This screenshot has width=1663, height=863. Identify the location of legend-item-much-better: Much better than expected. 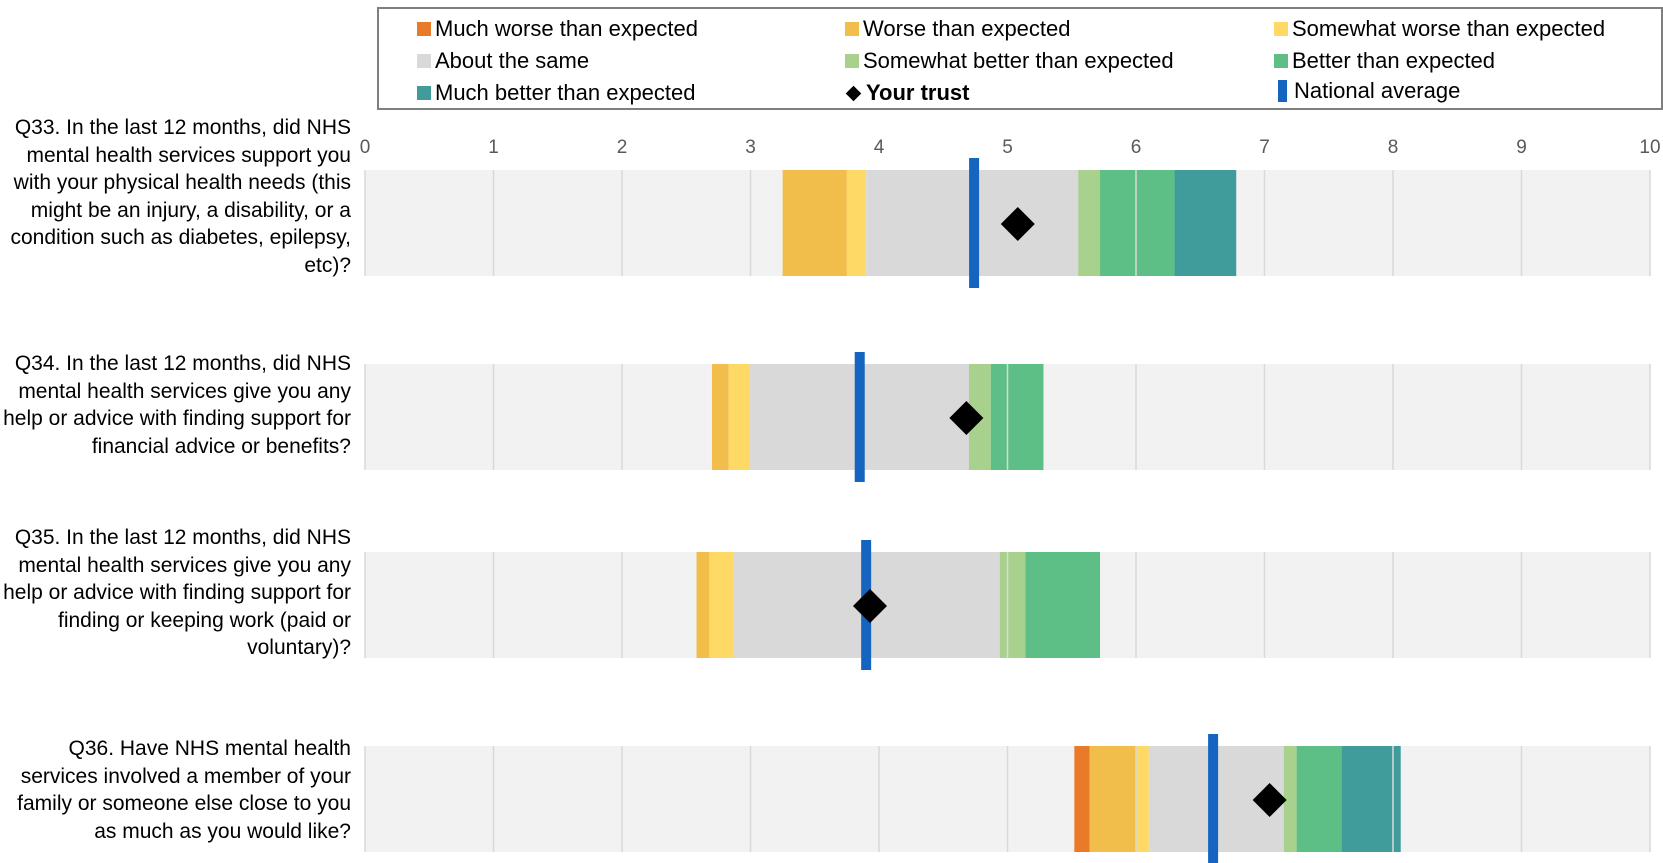
(556, 93).